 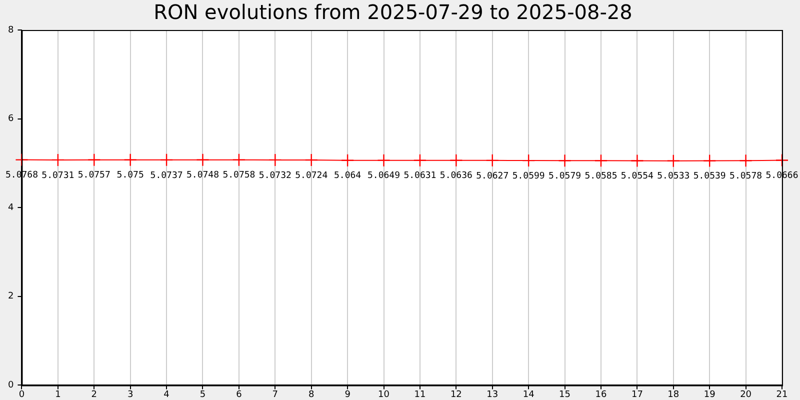 What do you see at coordinates (393, 12) in the screenshot?
I see `chart-title: RON evolutions from 2025-07-29 to 2025-08-28` at bounding box center [393, 12].